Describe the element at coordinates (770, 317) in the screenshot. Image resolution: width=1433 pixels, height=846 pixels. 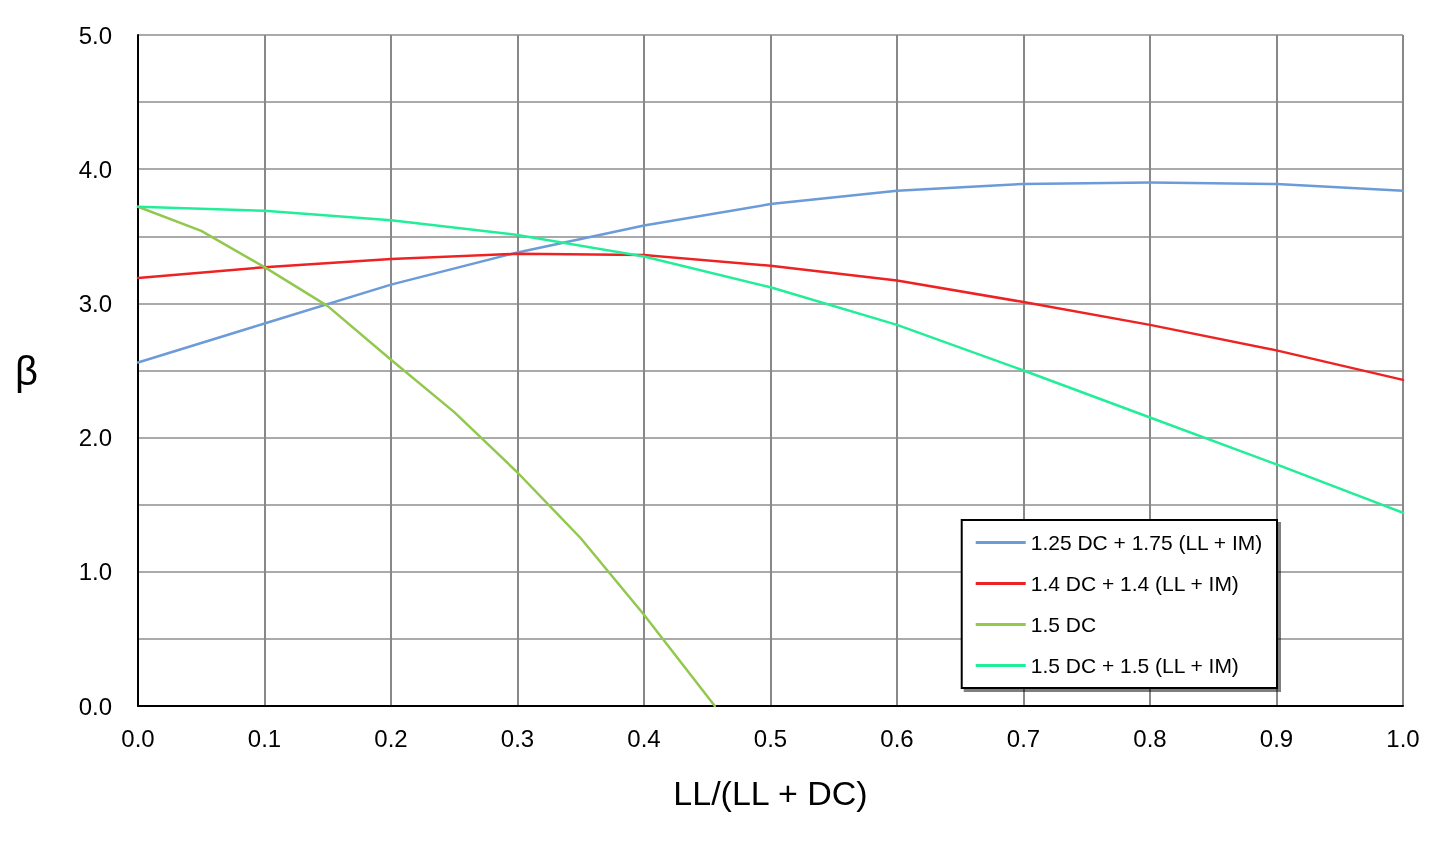
I see `line-series` at that location.